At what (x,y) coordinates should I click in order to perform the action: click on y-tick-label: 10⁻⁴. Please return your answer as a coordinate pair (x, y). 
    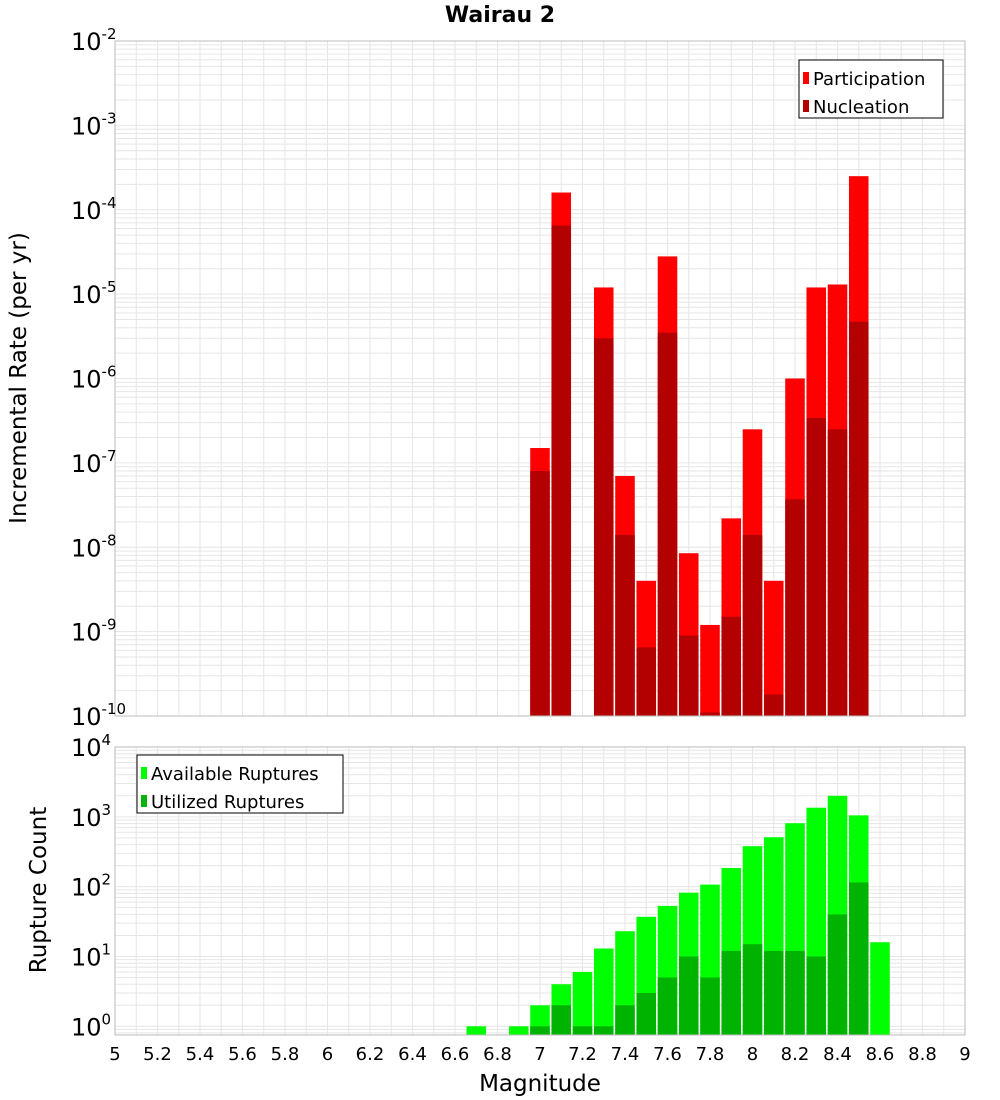
    Looking at the image, I should click on (94, 209).